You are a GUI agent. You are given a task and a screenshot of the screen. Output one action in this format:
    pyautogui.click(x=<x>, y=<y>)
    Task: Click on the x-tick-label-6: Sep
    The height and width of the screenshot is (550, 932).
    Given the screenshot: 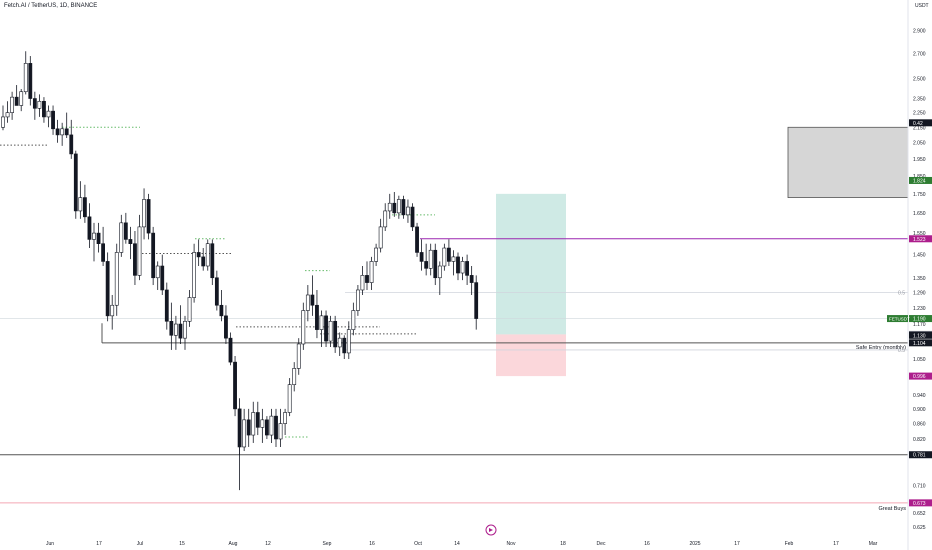 What is the action you would take?
    pyautogui.click(x=327, y=544)
    